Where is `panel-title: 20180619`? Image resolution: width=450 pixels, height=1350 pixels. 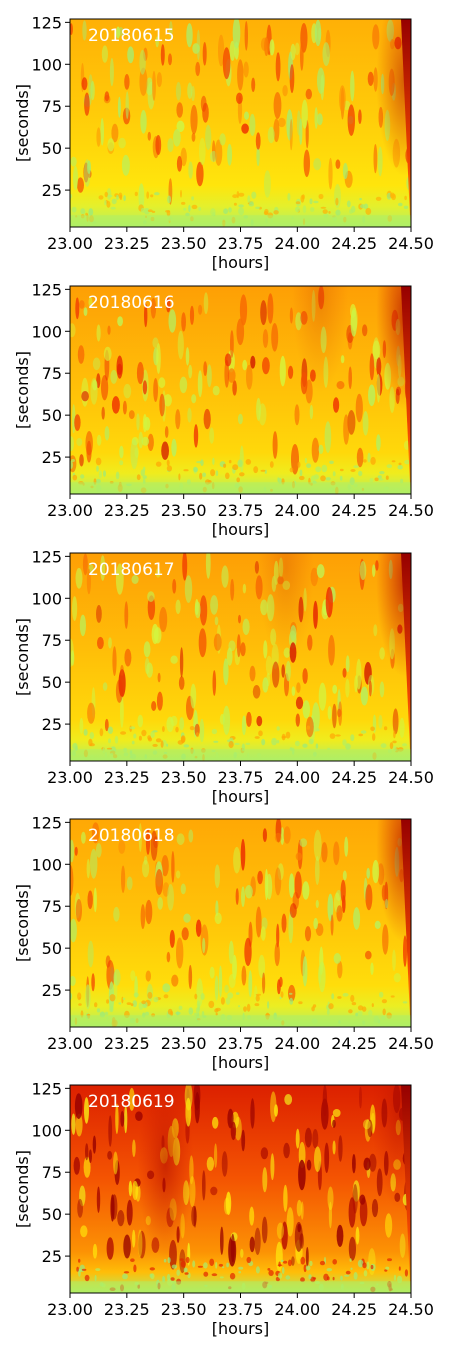 panel-title: 20180619 is located at coordinates (131, 1102).